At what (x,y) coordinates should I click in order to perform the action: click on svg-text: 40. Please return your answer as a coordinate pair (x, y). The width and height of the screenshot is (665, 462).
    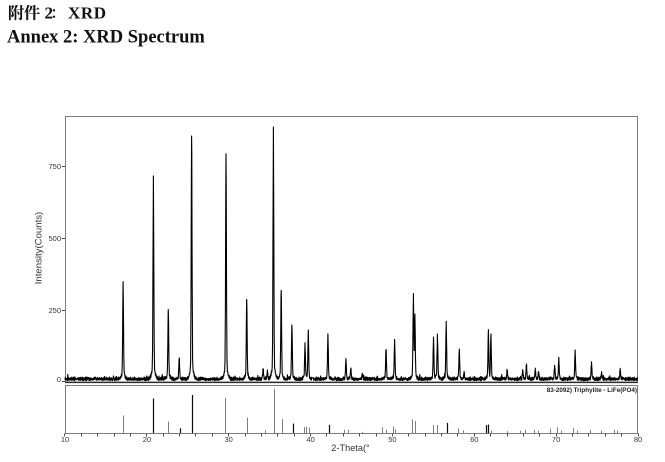
    Looking at the image, I should click on (310, 439).